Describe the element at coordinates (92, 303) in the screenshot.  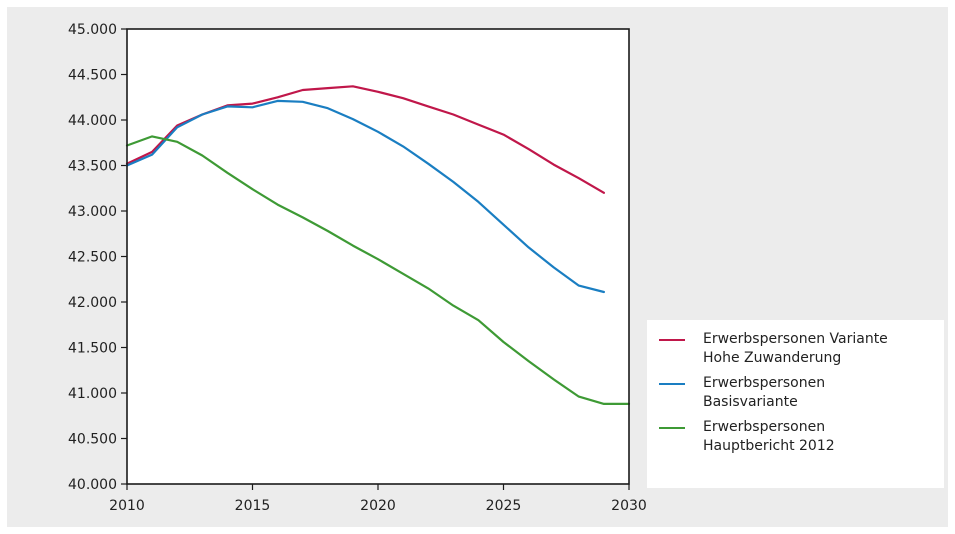
I see `y-tick-label: 42.000` at that location.